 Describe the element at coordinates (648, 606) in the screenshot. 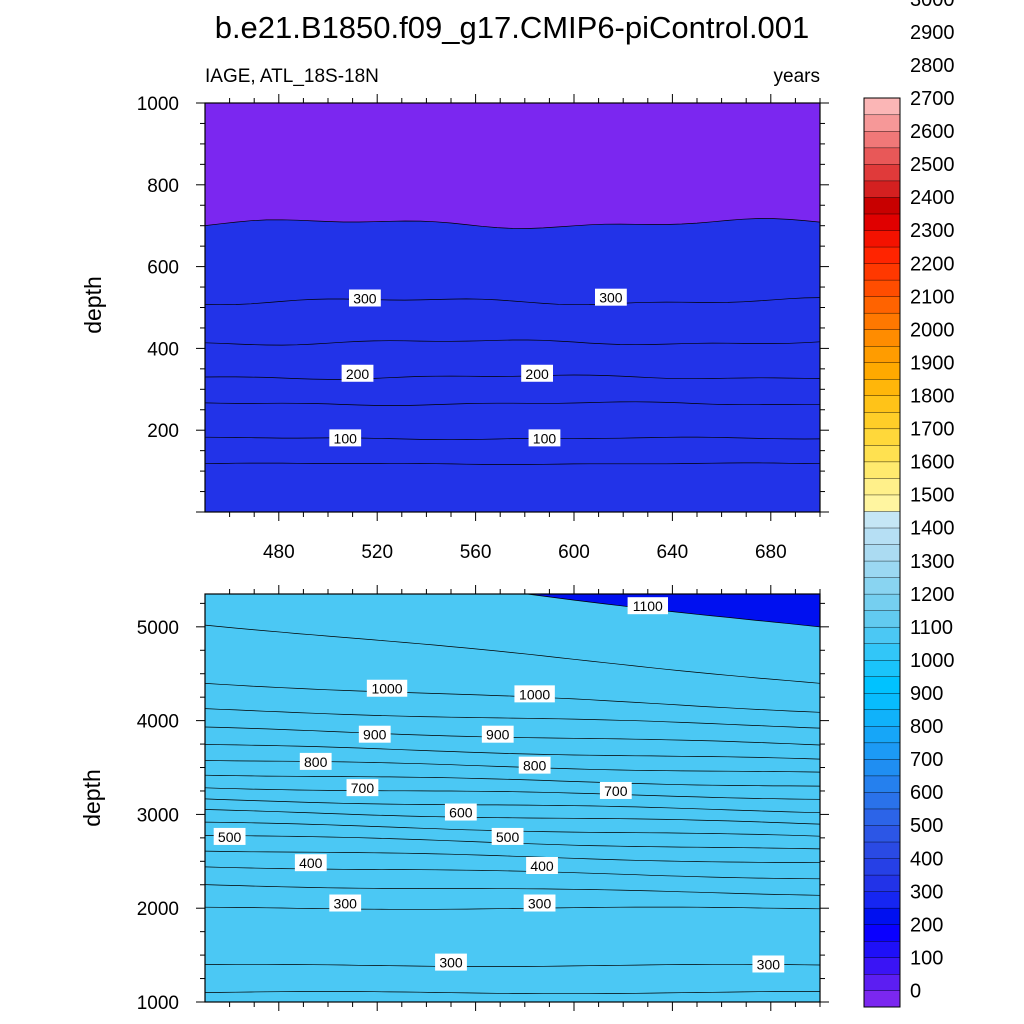

I see `contour-label-text: 1100` at that location.